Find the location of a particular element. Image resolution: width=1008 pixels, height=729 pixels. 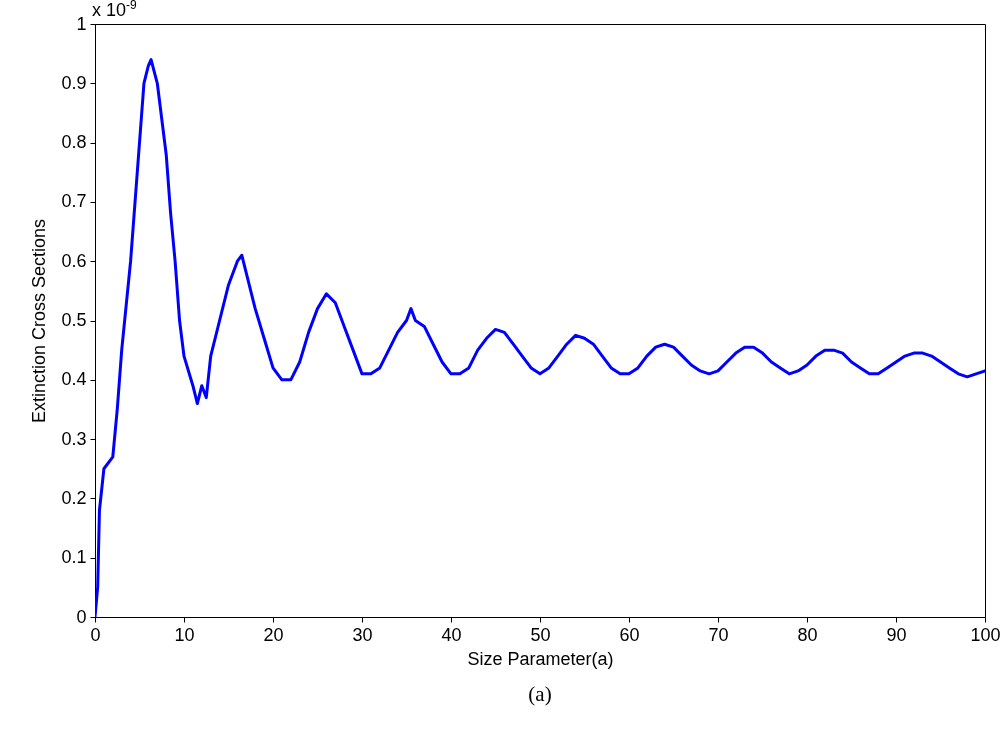

y-tick-label: 0.7 is located at coordinates (74, 201).